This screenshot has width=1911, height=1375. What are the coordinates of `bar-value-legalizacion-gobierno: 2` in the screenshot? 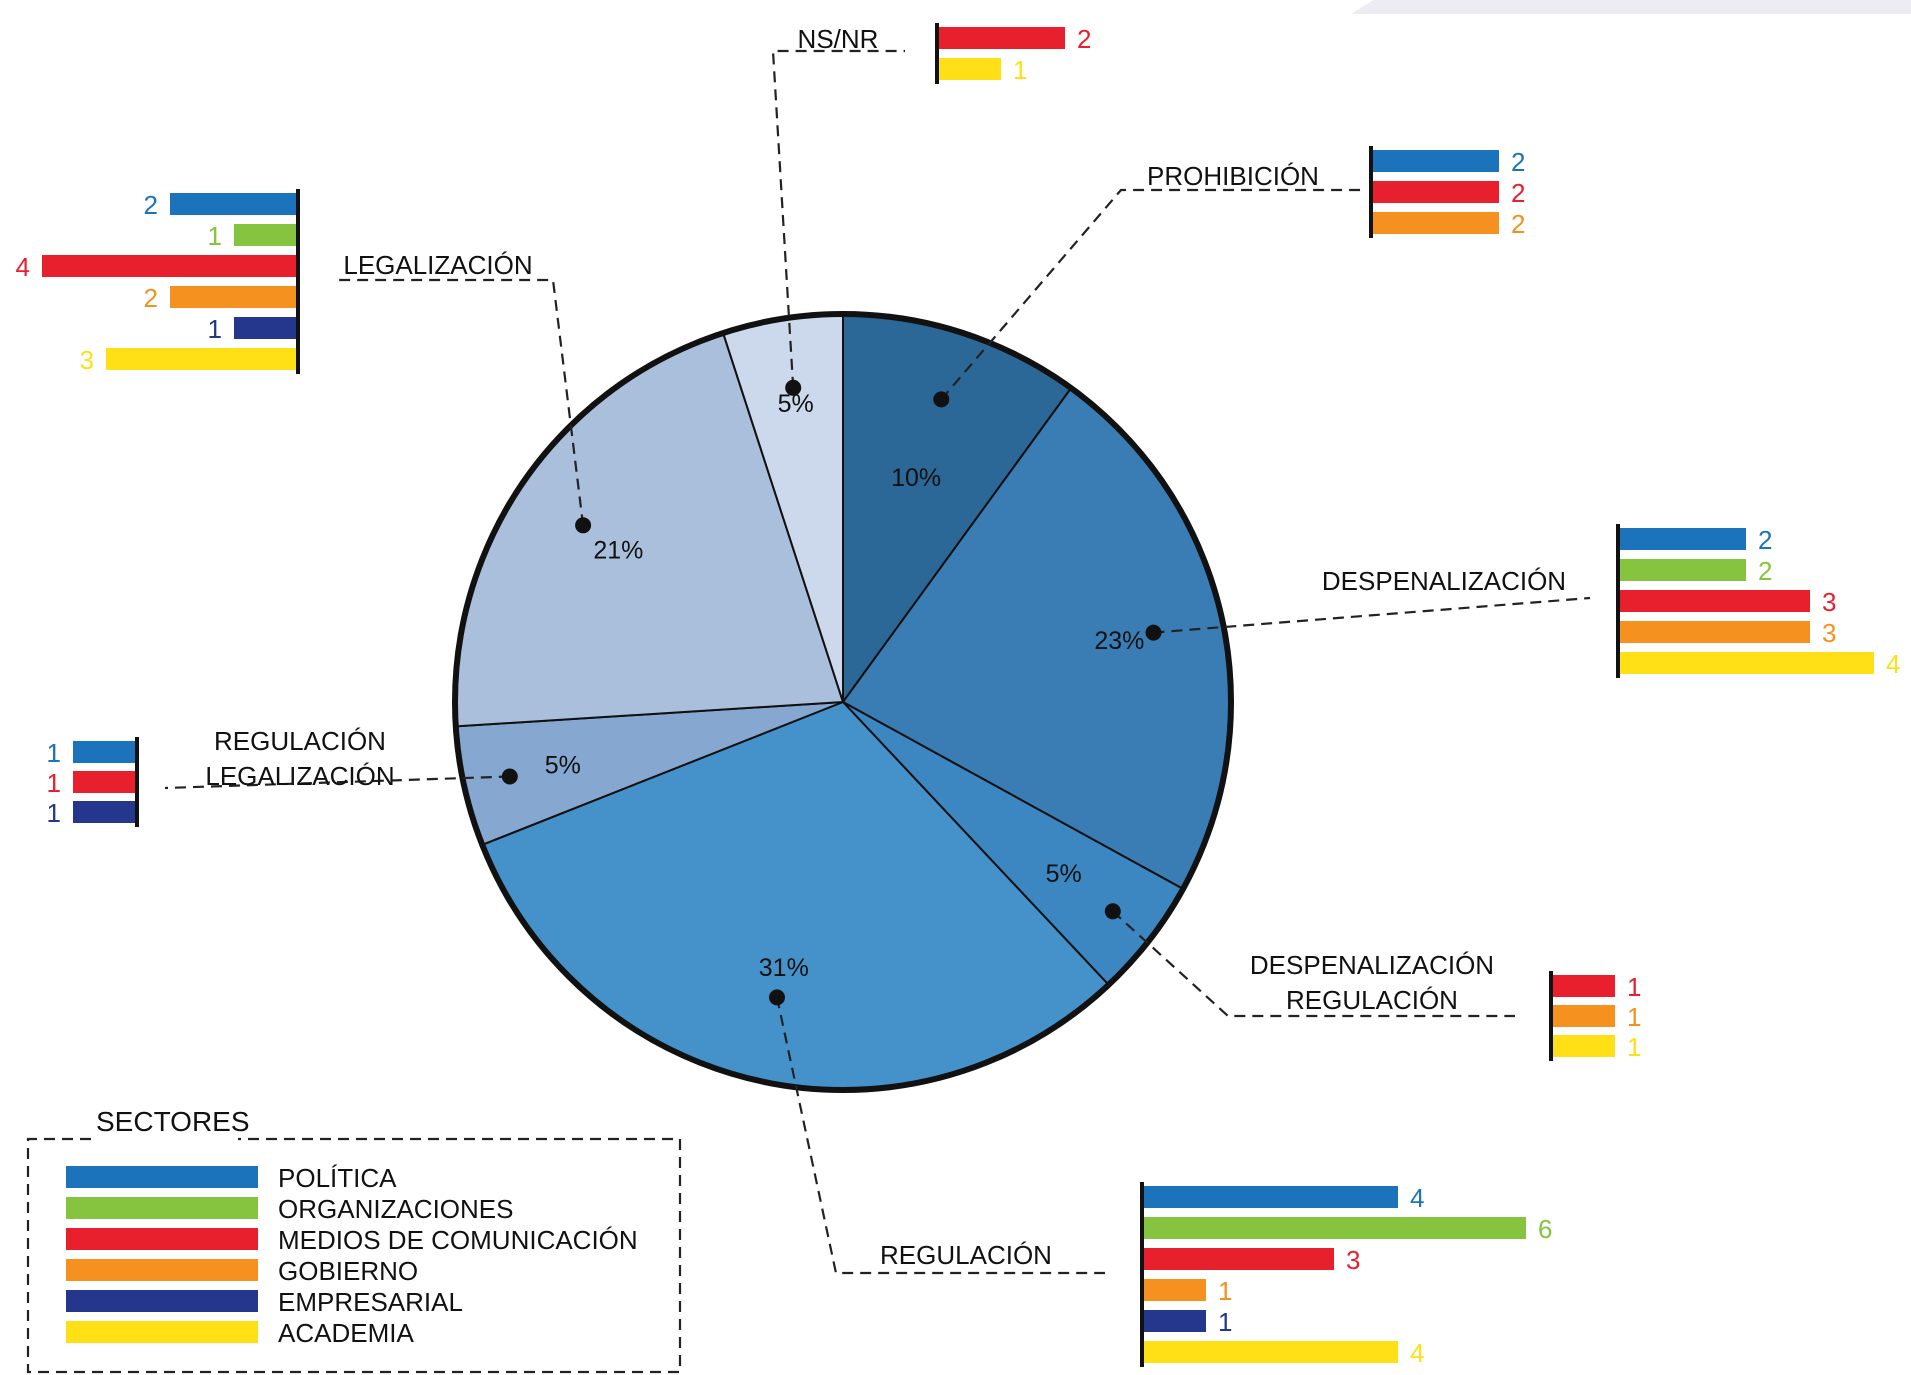 It's located at (151, 298).